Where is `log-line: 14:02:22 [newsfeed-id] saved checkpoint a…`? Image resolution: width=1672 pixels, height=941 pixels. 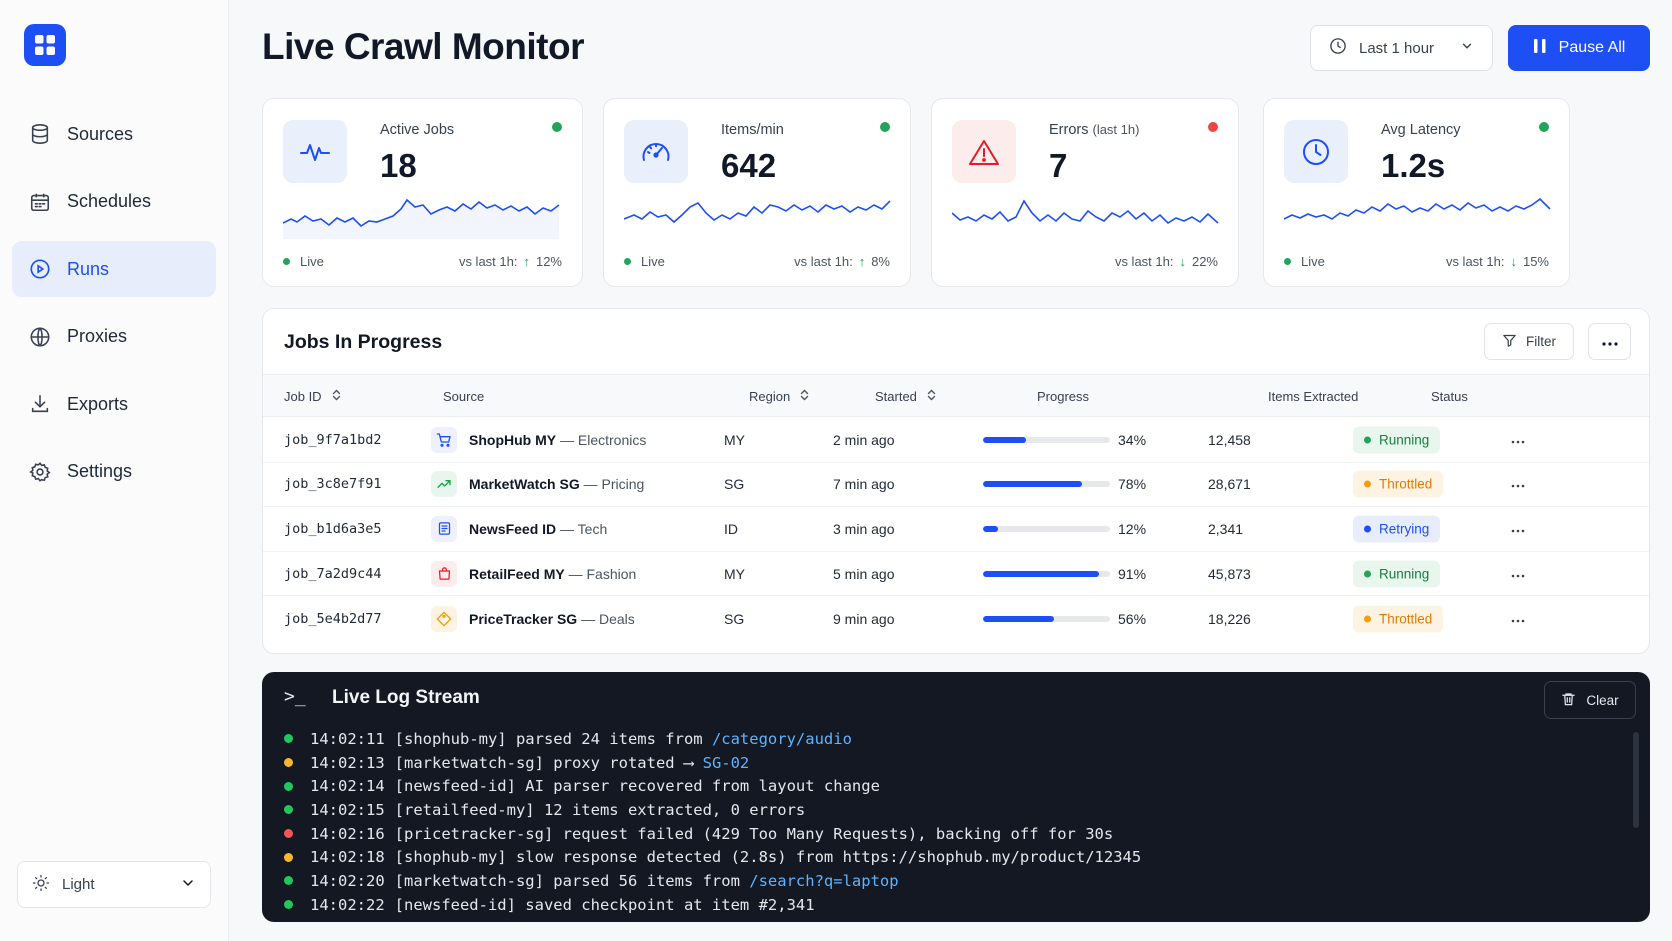 log-line: 14:02:22 [newsfeed-id] saved checkpoint a… is located at coordinates (712, 905).